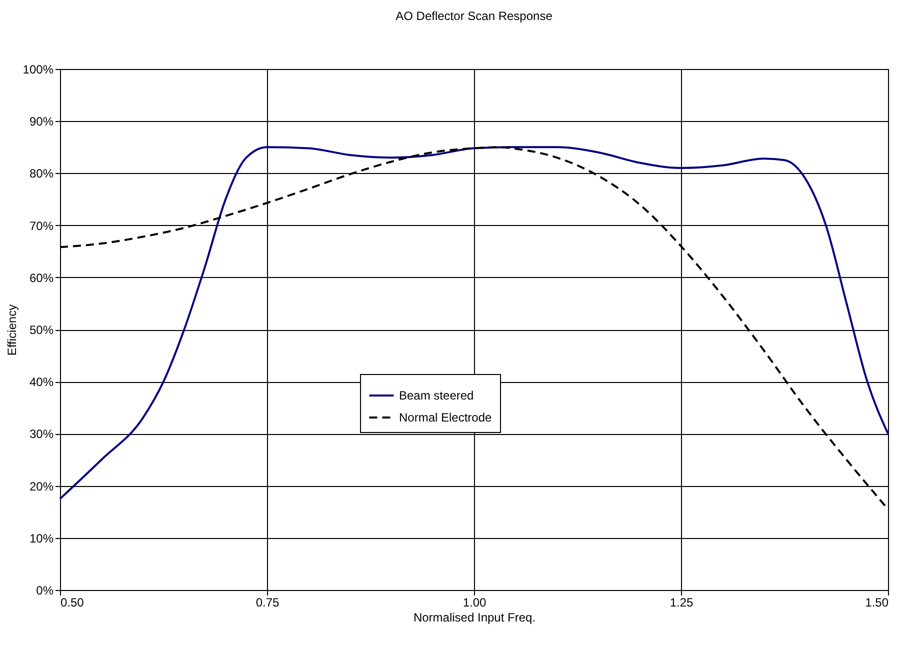  What do you see at coordinates (41, 277) in the screenshot?
I see `y-tick-label: 60%` at bounding box center [41, 277].